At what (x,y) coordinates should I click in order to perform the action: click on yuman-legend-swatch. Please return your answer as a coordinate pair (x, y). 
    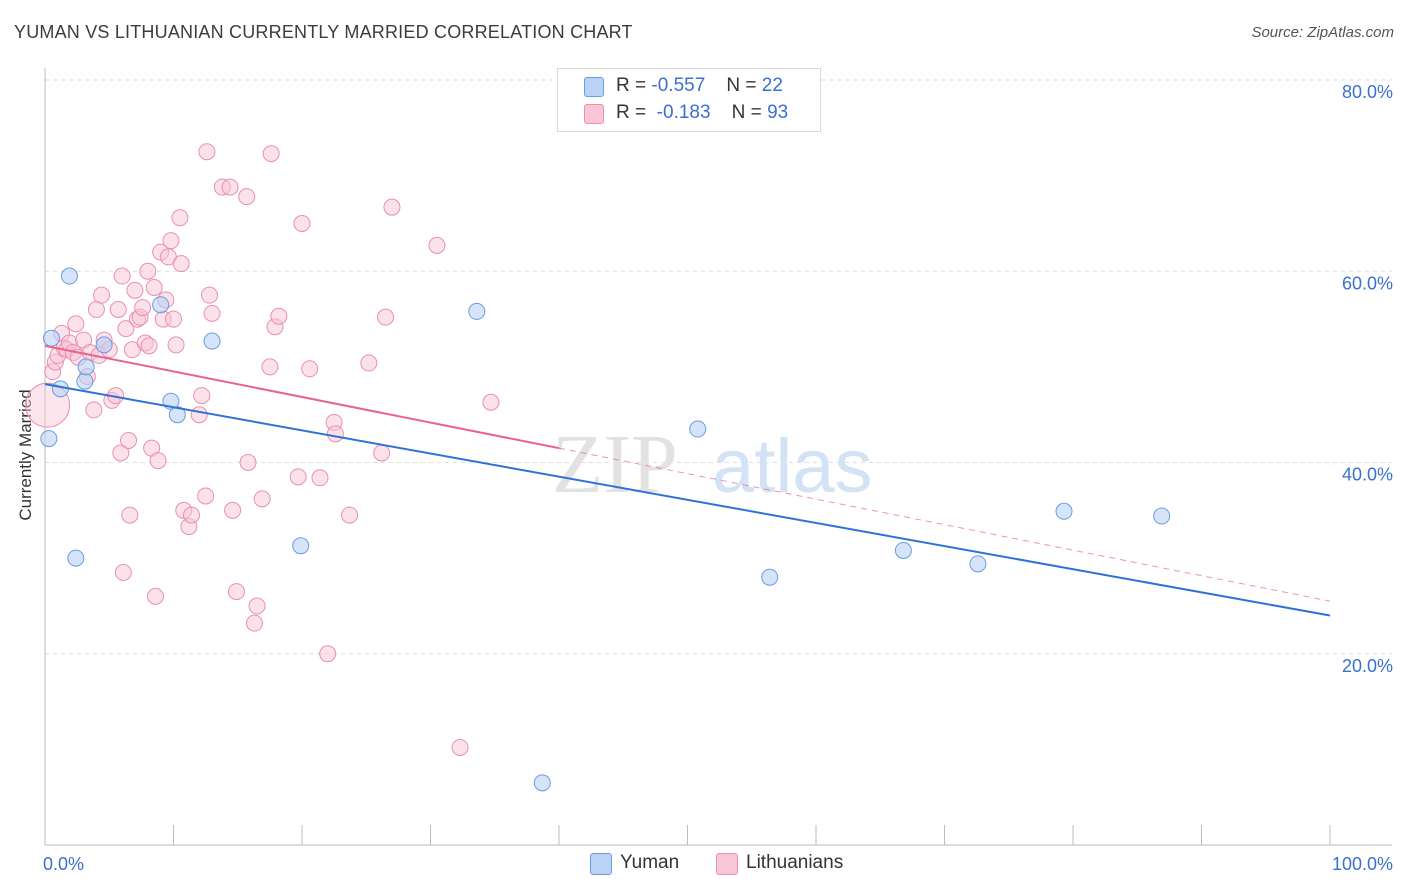
    Looking at the image, I should click on (601, 864).